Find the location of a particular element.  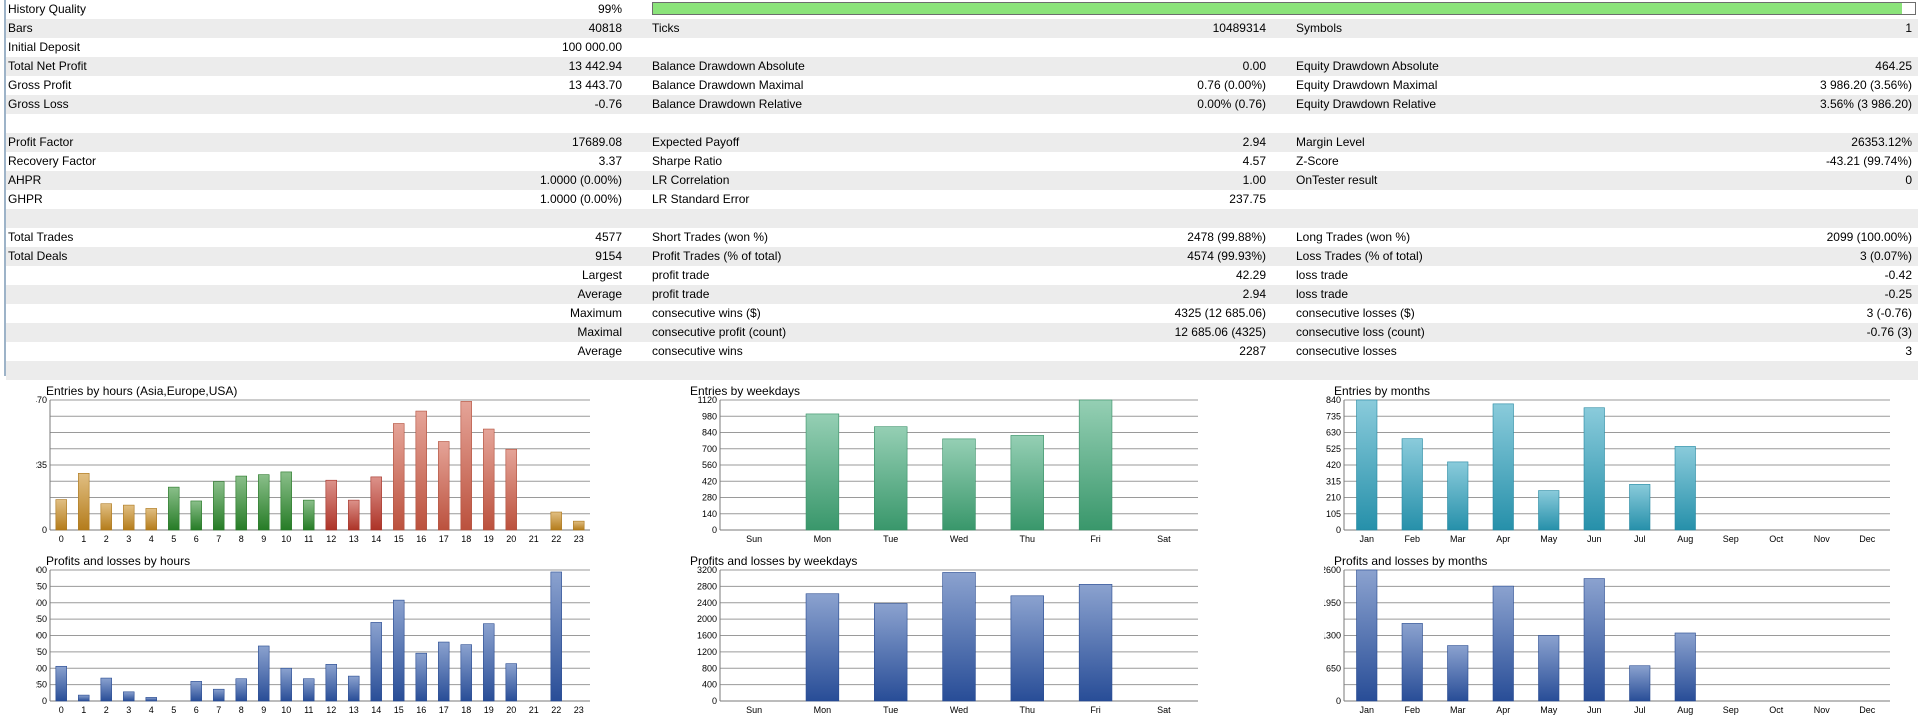

x-tick-label: Jan is located at coordinates (1366, 710).